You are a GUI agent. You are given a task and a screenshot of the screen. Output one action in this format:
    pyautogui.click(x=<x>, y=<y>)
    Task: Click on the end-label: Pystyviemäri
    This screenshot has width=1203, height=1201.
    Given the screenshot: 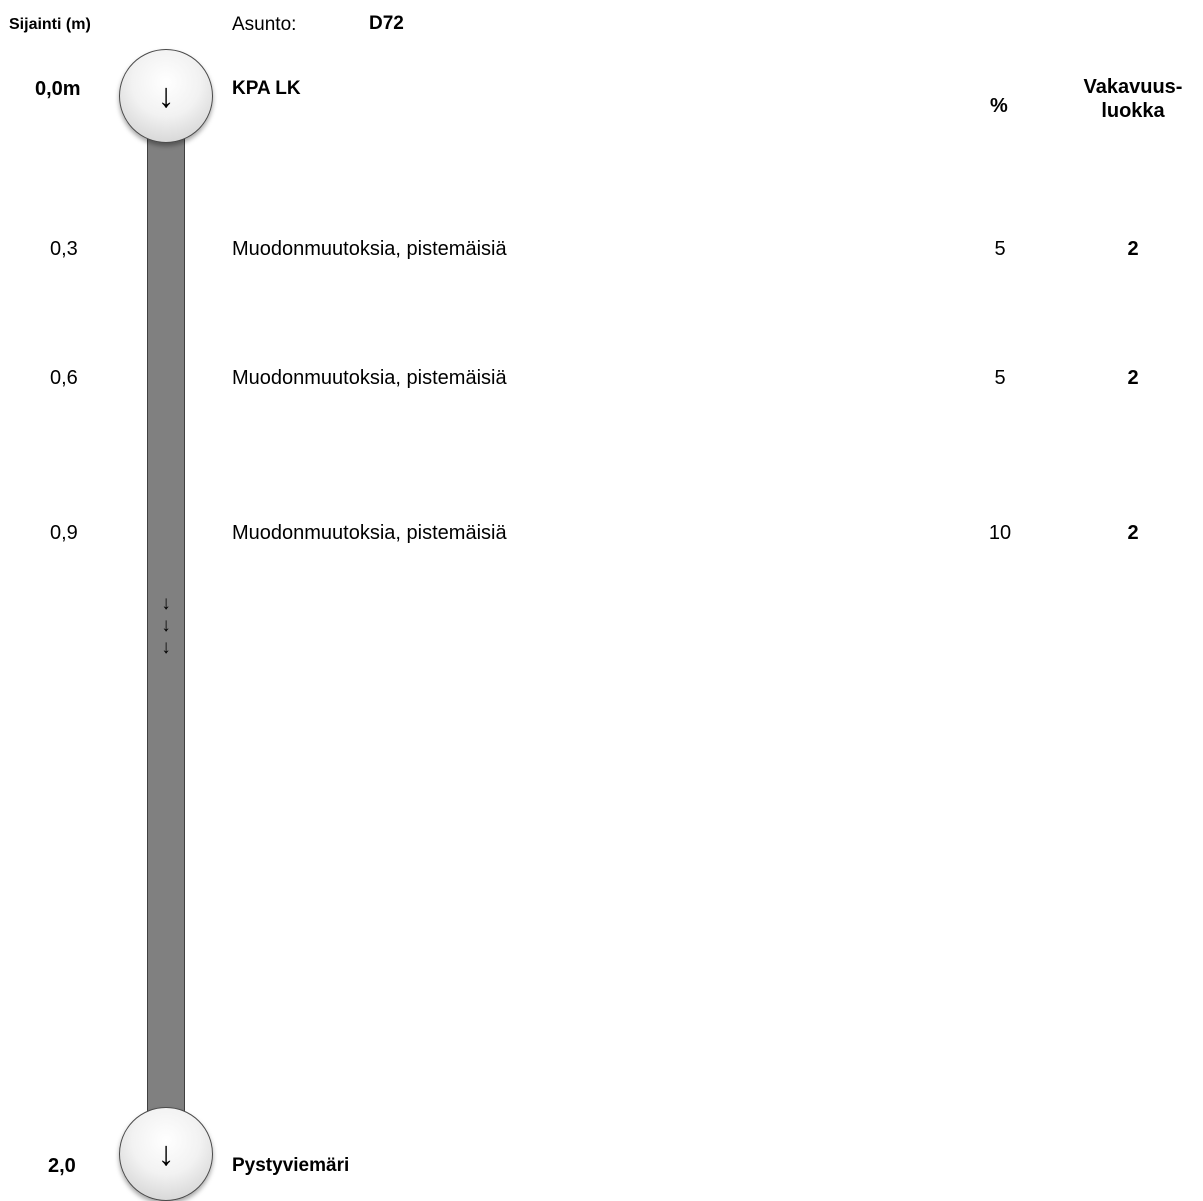 What is the action you would take?
    pyautogui.click(x=291, y=1165)
    